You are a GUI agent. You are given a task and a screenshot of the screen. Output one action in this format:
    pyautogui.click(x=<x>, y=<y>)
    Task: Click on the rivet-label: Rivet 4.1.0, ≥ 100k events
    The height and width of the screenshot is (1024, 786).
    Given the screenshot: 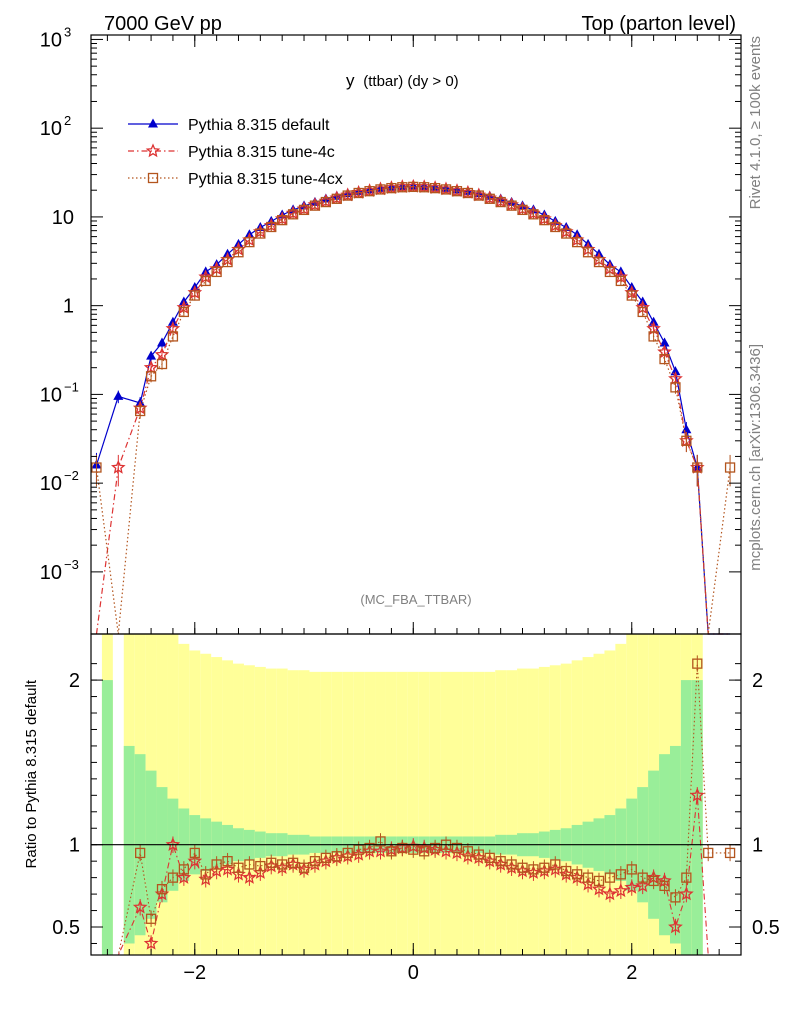 What is the action you would take?
    pyautogui.click(x=755, y=122)
    